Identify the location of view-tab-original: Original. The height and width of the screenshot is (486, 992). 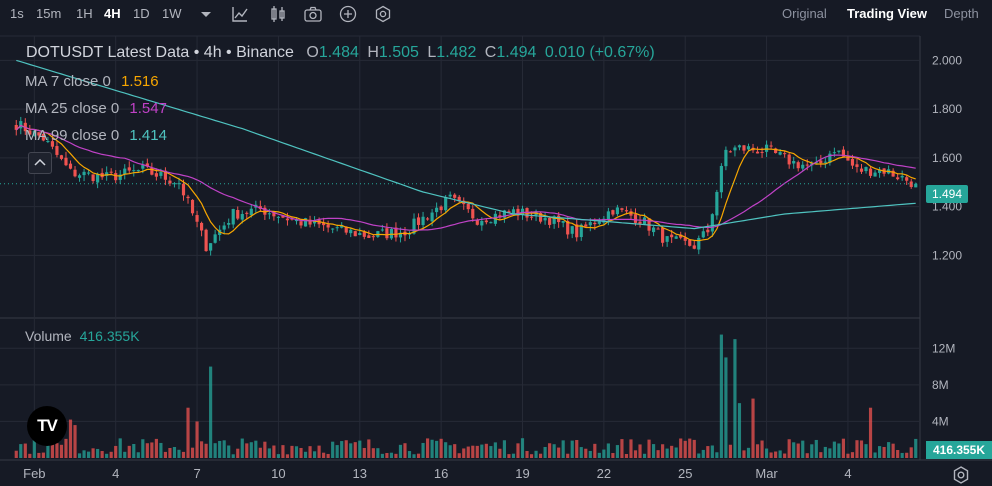
(804, 13).